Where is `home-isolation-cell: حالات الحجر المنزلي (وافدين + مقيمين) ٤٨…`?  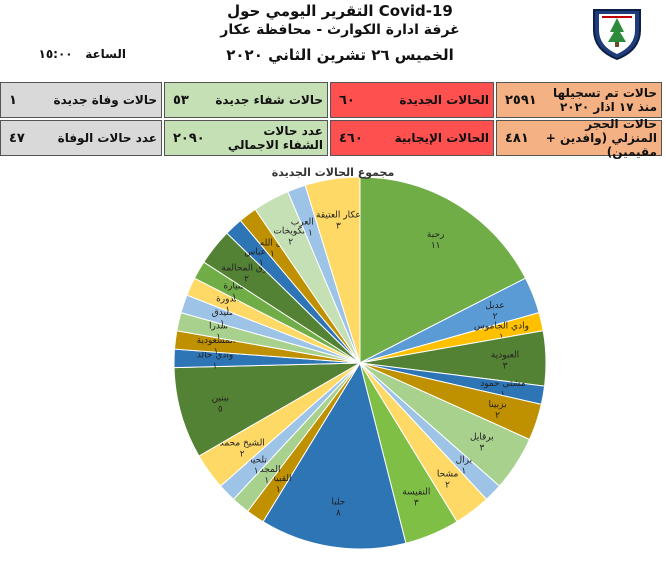
home-isolation-cell: حالات الحجر المنزلي (وافدين + مقيمين) ٤٨… is located at coordinates (579, 138).